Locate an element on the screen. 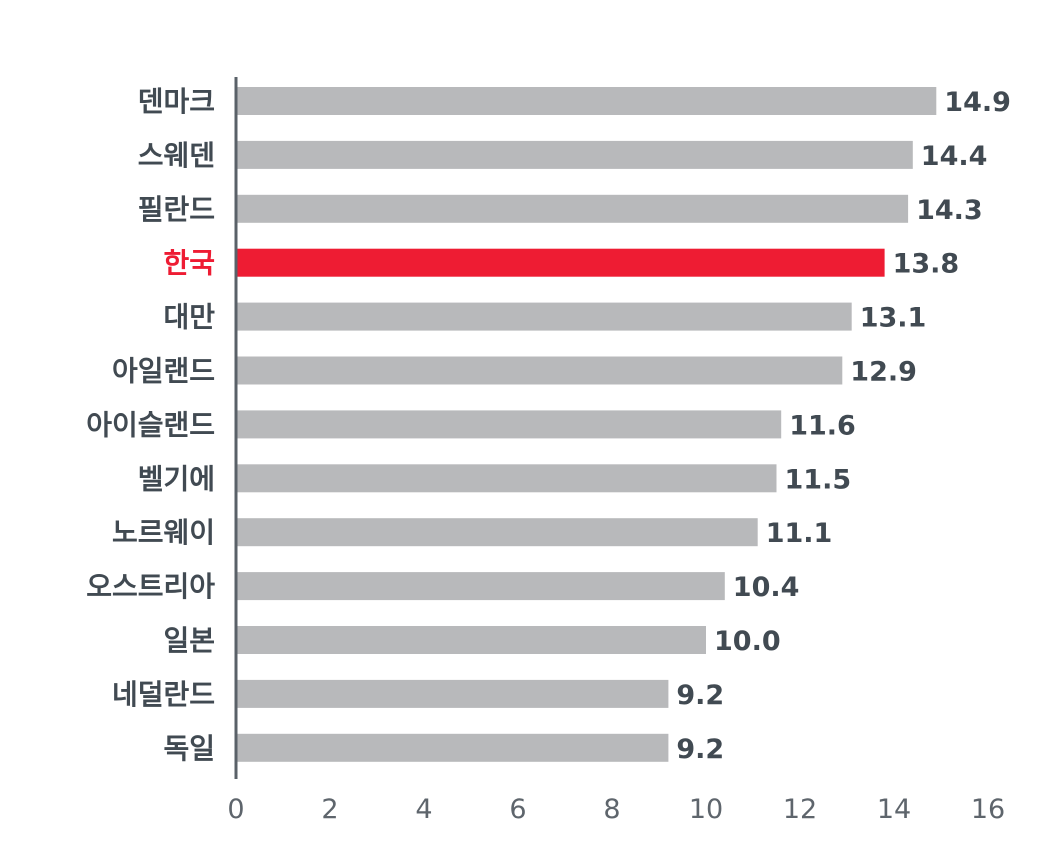  x-tick-label: 6 is located at coordinates (517, 809).